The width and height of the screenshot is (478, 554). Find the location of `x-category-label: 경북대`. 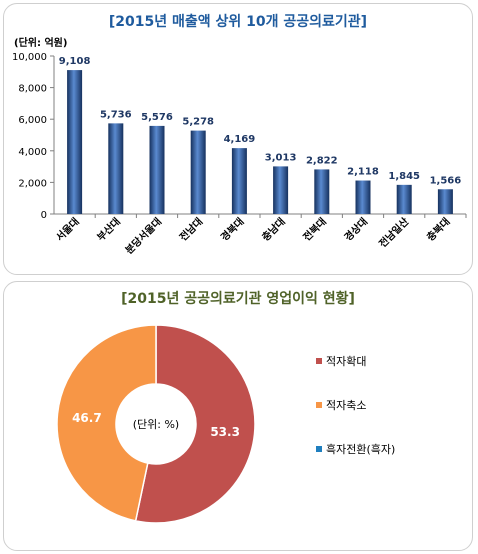

x-category-label: 경북대 is located at coordinates (232, 229).